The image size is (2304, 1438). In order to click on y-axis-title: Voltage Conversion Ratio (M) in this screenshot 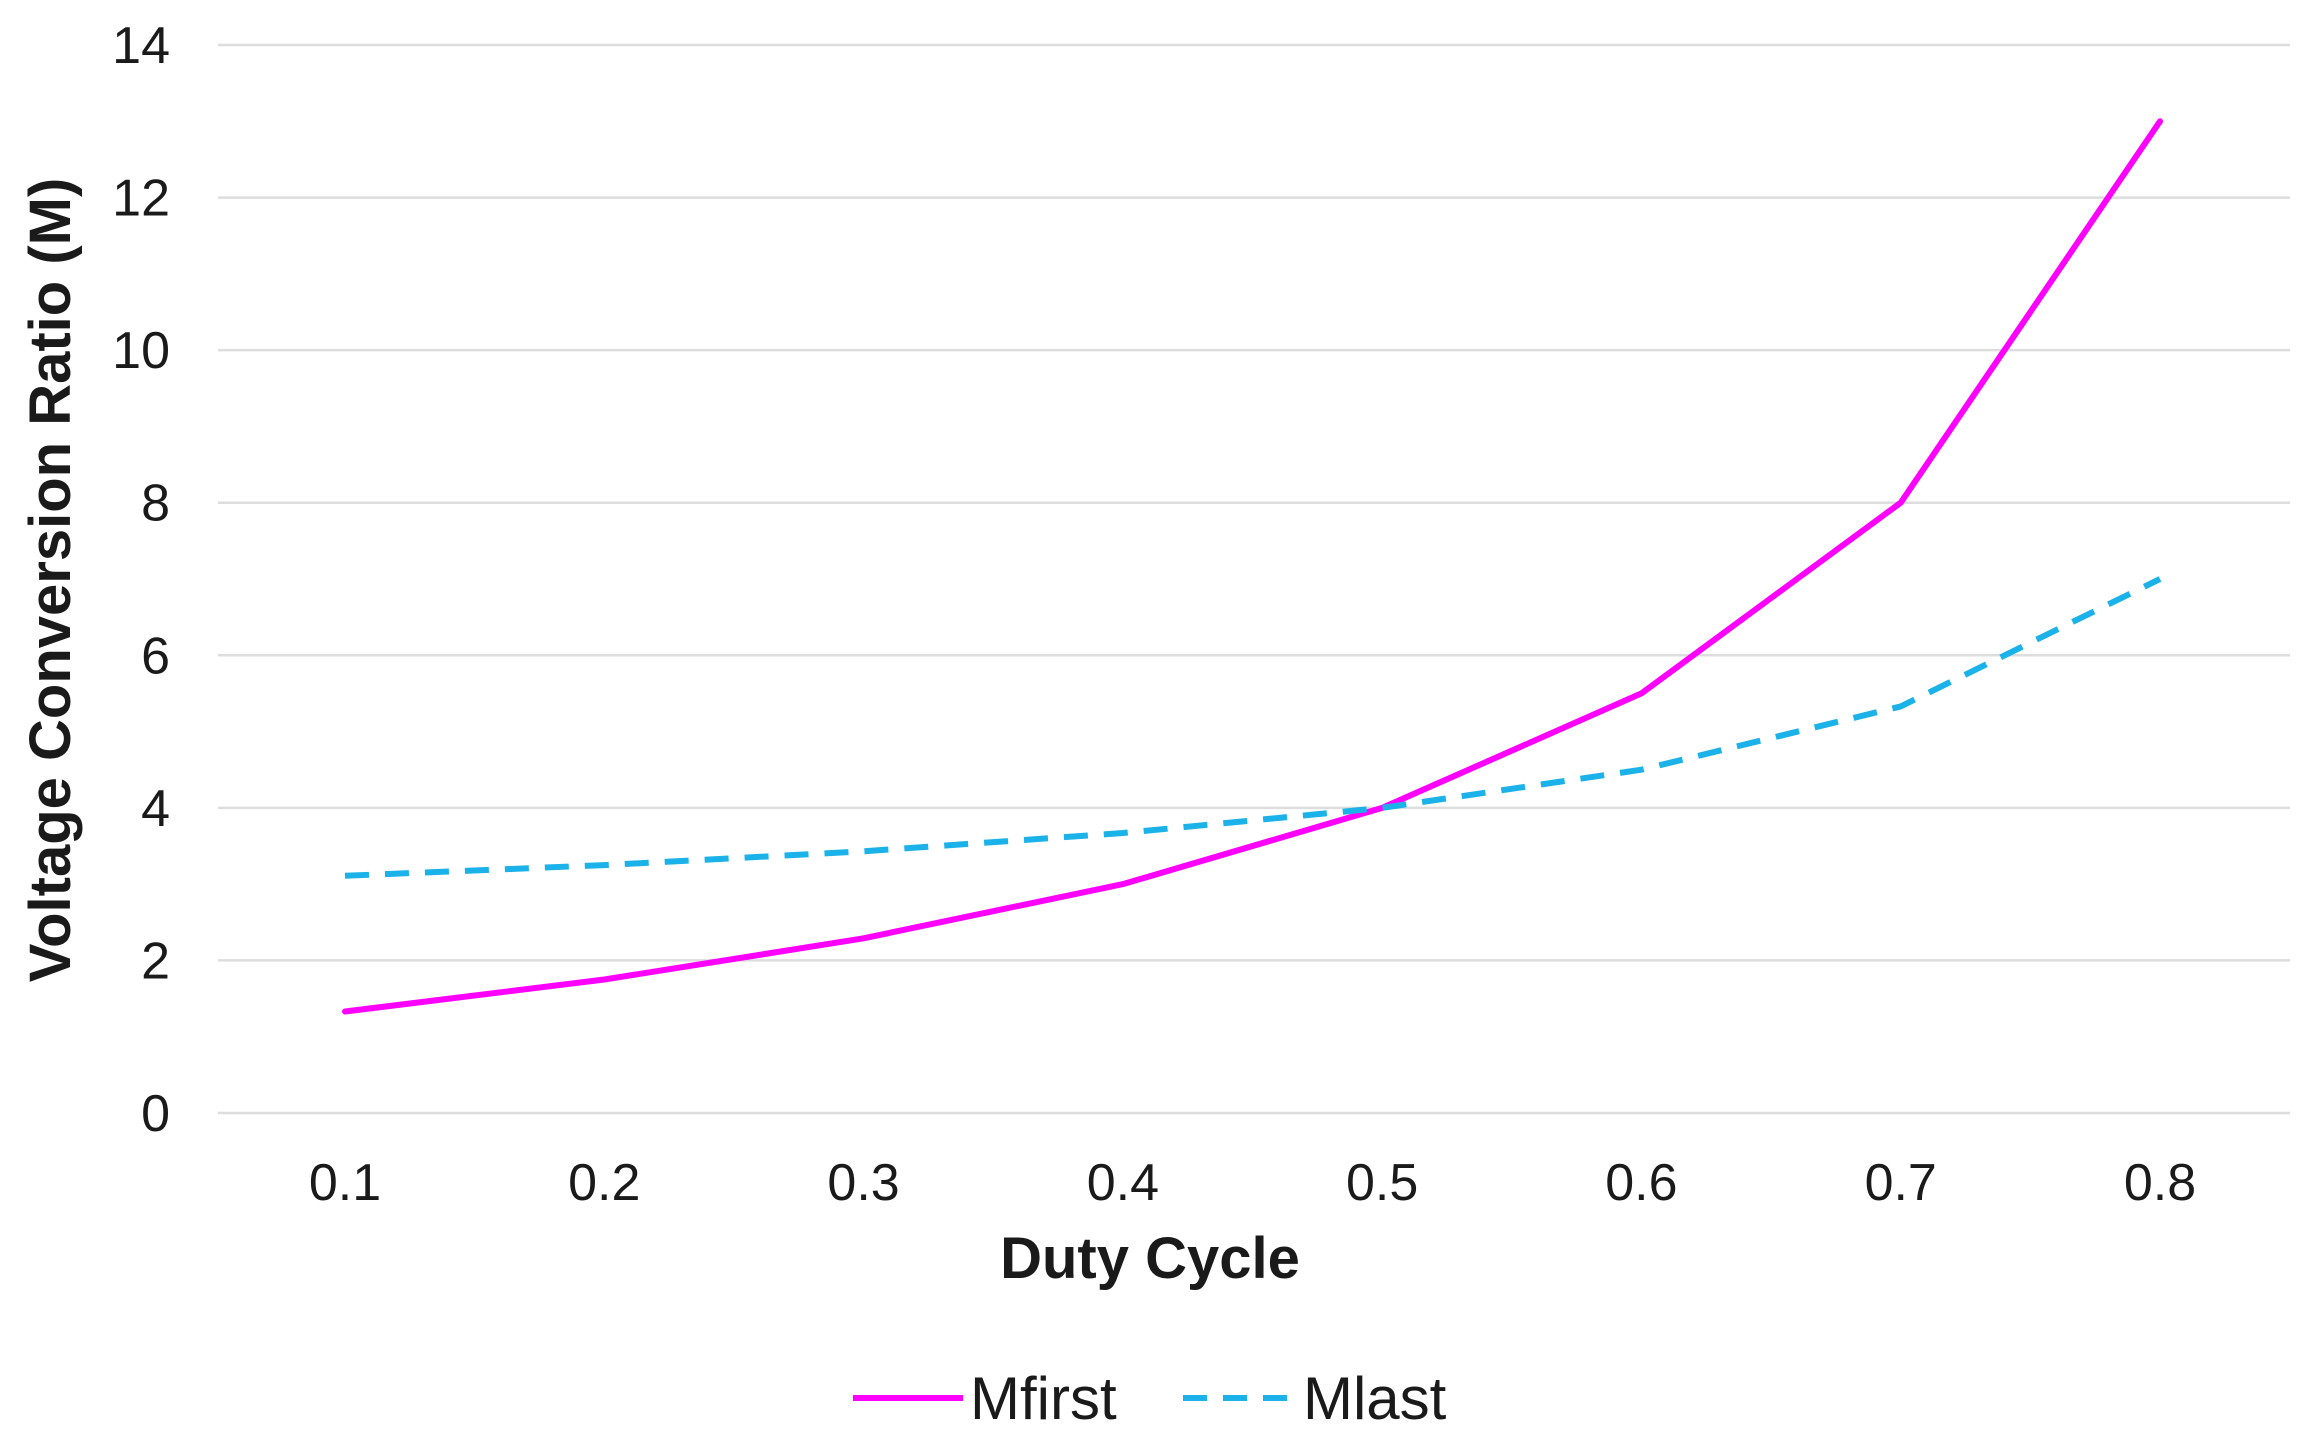, I will do `click(50, 580)`.